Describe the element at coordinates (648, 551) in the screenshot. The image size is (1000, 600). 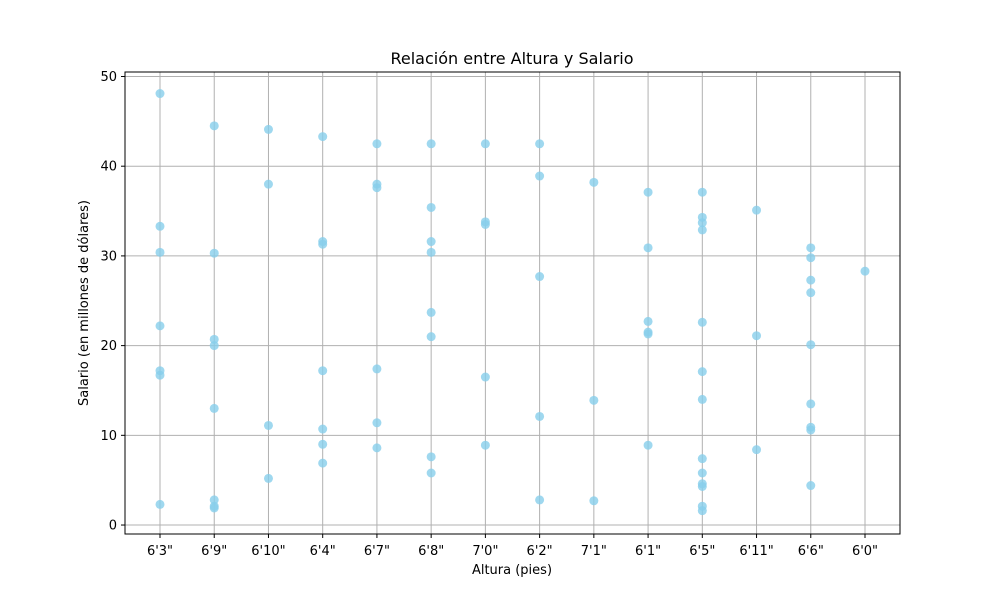
I see `x-tick-label: 6'1"` at that location.